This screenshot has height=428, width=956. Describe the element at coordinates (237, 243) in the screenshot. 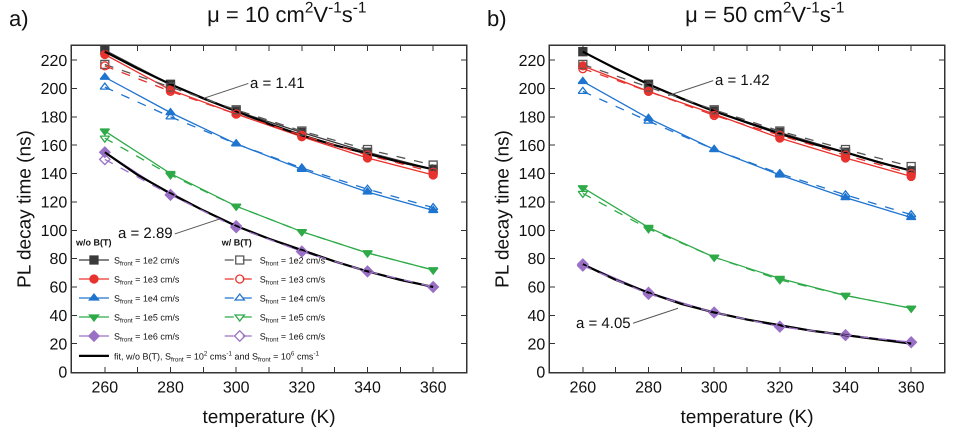

I see `text: w/ B(T)` at that location.